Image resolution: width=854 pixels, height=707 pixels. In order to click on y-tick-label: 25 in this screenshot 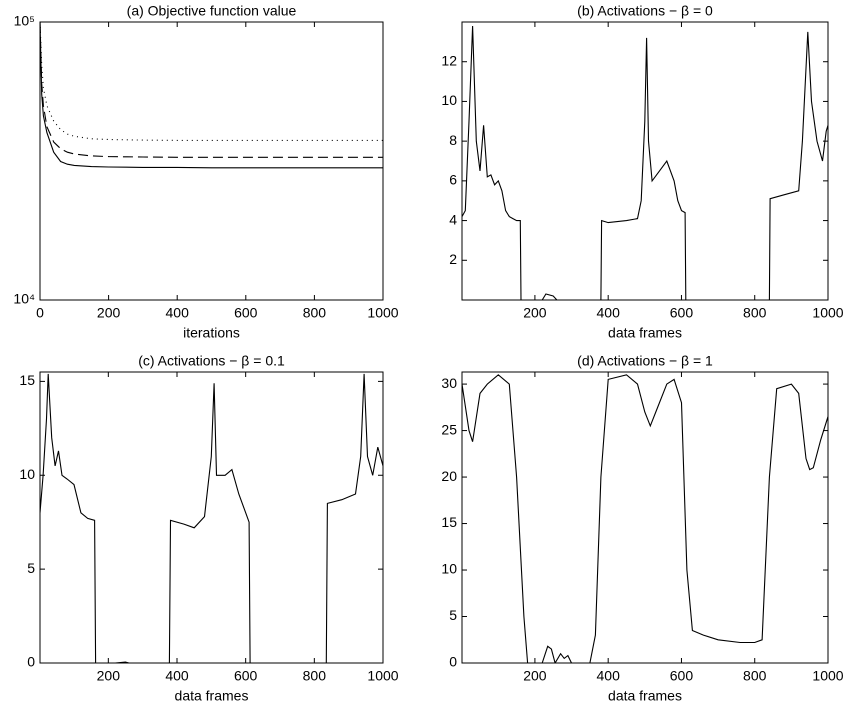, I will do `click(449, 429)`.